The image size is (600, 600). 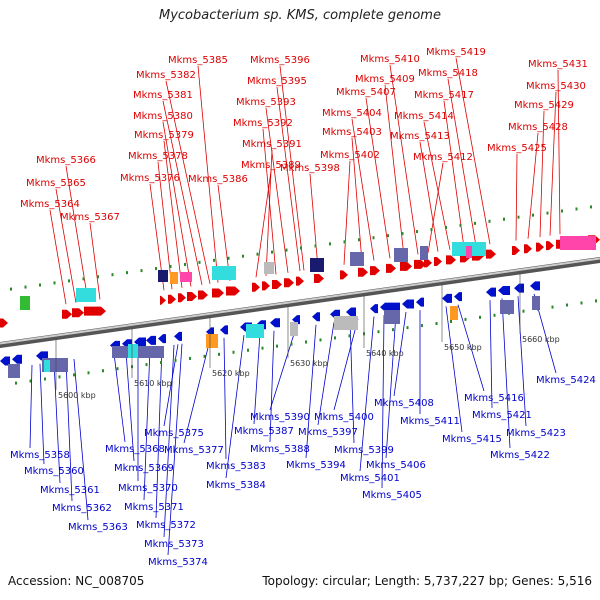 I want to click on forward-gene-label: Mkms_5386, so click(x=218, y=179).